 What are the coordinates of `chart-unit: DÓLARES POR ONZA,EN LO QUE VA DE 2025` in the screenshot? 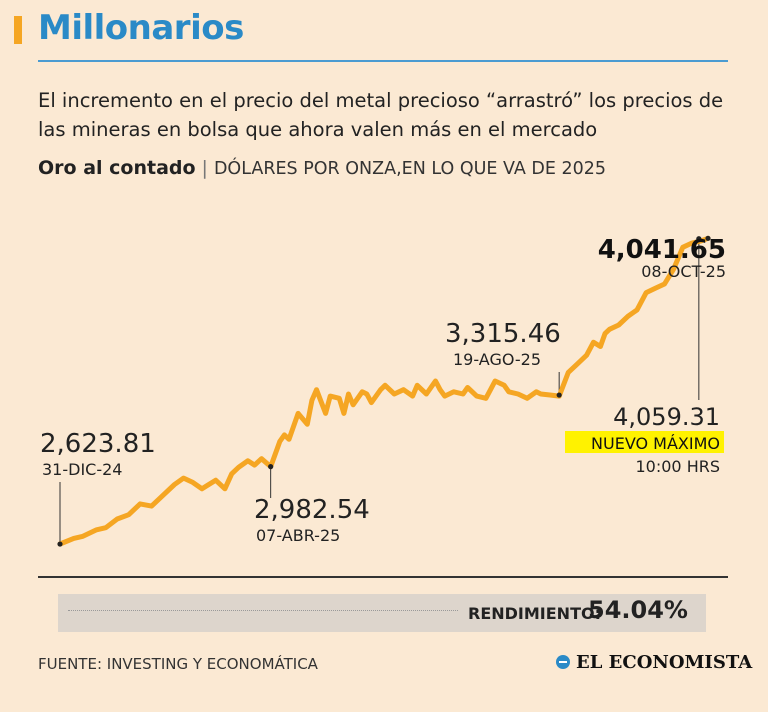 It's located at (410, 169).